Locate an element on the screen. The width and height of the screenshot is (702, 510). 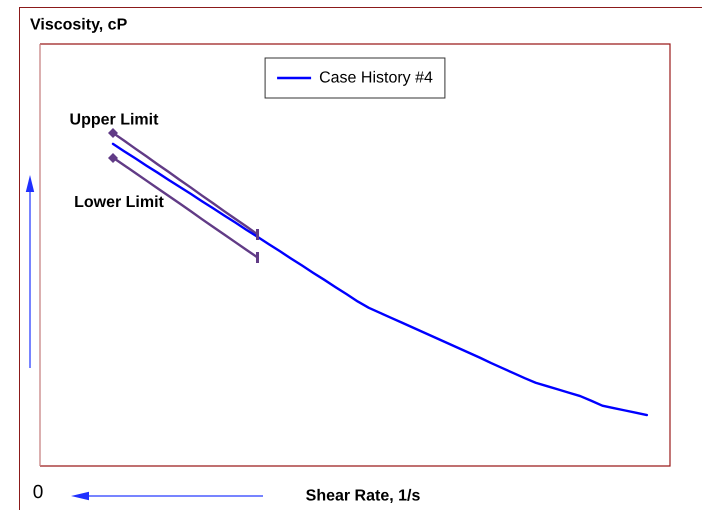
series-label: Upper Limit is located at coordinates (115, 119).